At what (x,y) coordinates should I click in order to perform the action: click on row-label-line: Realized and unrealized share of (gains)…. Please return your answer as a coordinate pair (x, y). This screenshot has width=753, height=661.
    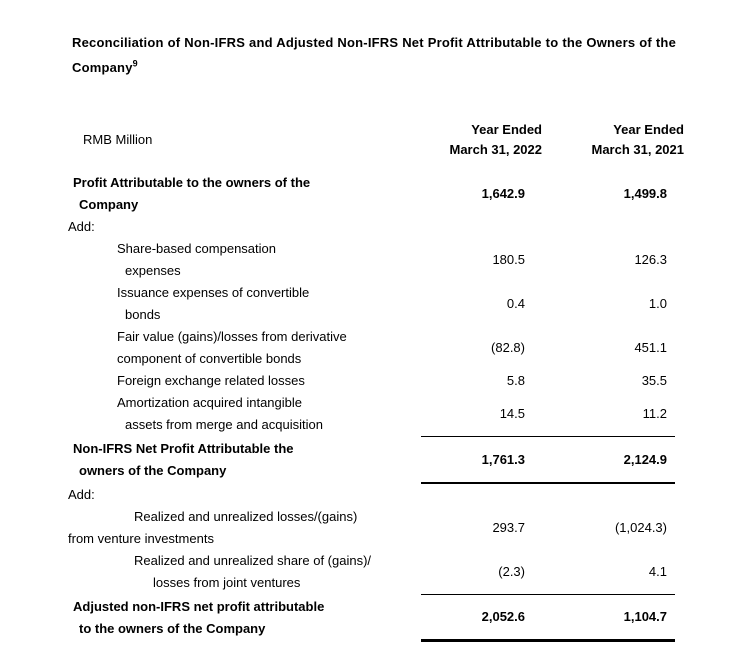
    Looking at the image, I should click on (253, 560).